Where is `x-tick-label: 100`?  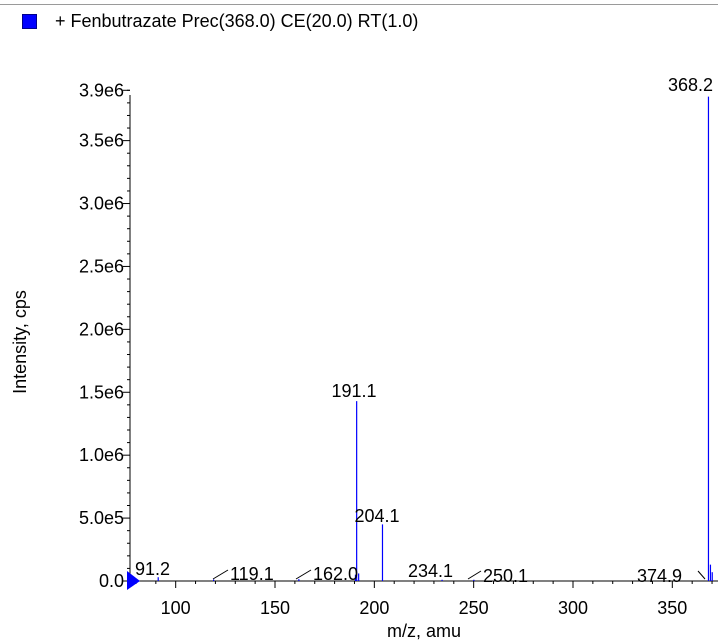
x-tick-label: 100 is located at coordinates (176, 608).